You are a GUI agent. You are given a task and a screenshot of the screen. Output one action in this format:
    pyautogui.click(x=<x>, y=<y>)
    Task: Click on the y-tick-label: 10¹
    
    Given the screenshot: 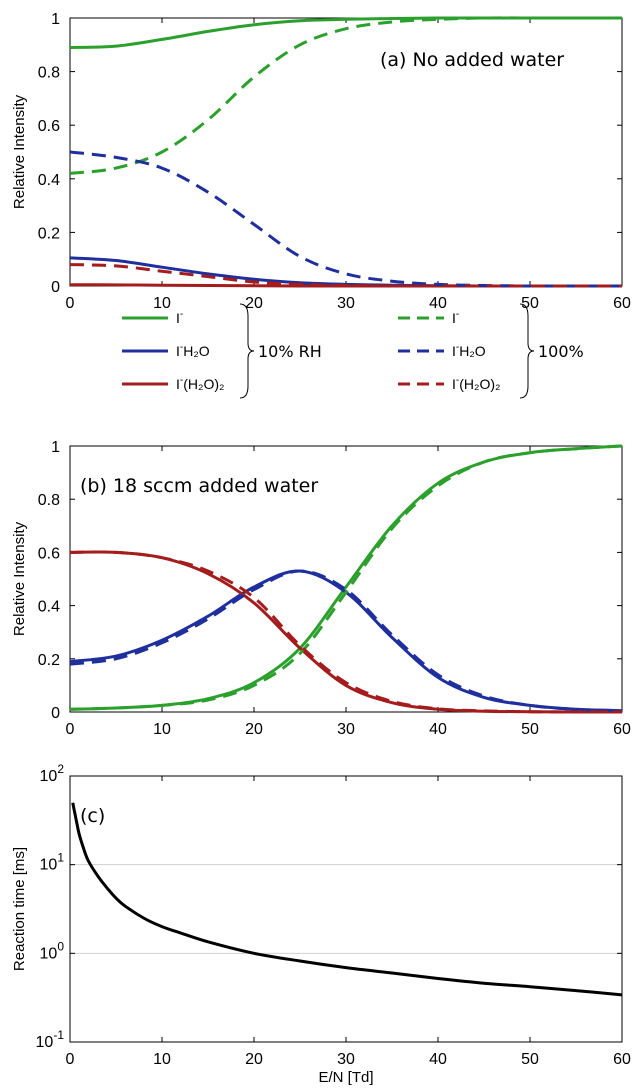 What is the action you would take?
    pyautogui.click(x=52, y=862)
    